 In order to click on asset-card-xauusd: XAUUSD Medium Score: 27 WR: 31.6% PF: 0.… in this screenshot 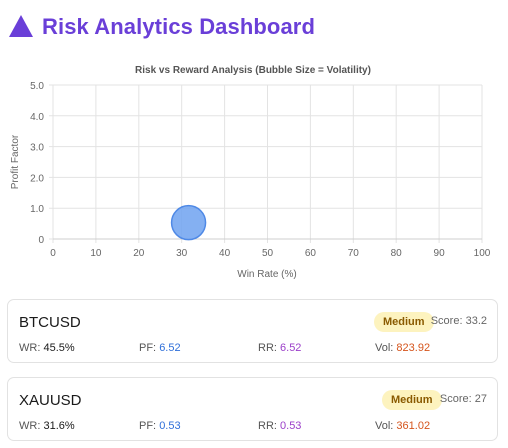, I will do `click(252, 409)`.